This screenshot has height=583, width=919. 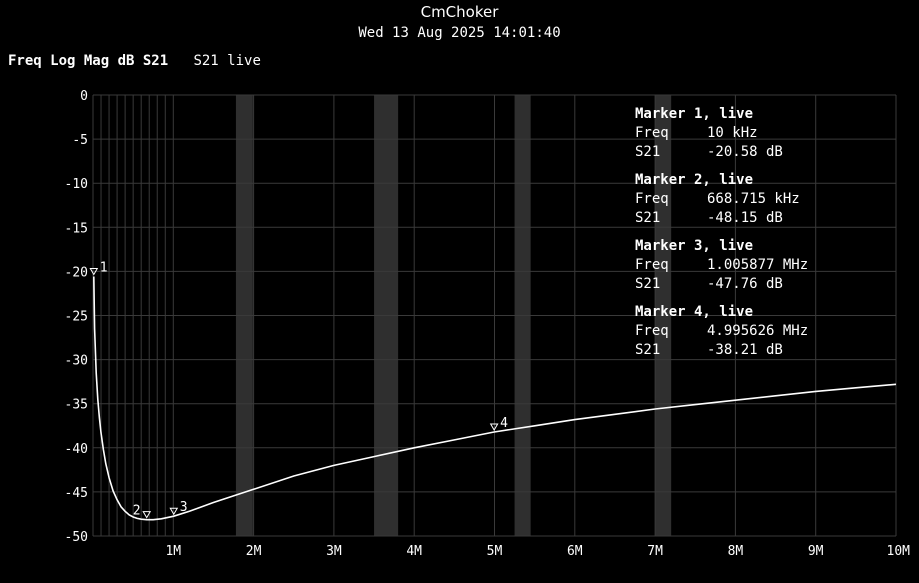 I want to click on y-tick-label: -25, so click(x=76, y=317).